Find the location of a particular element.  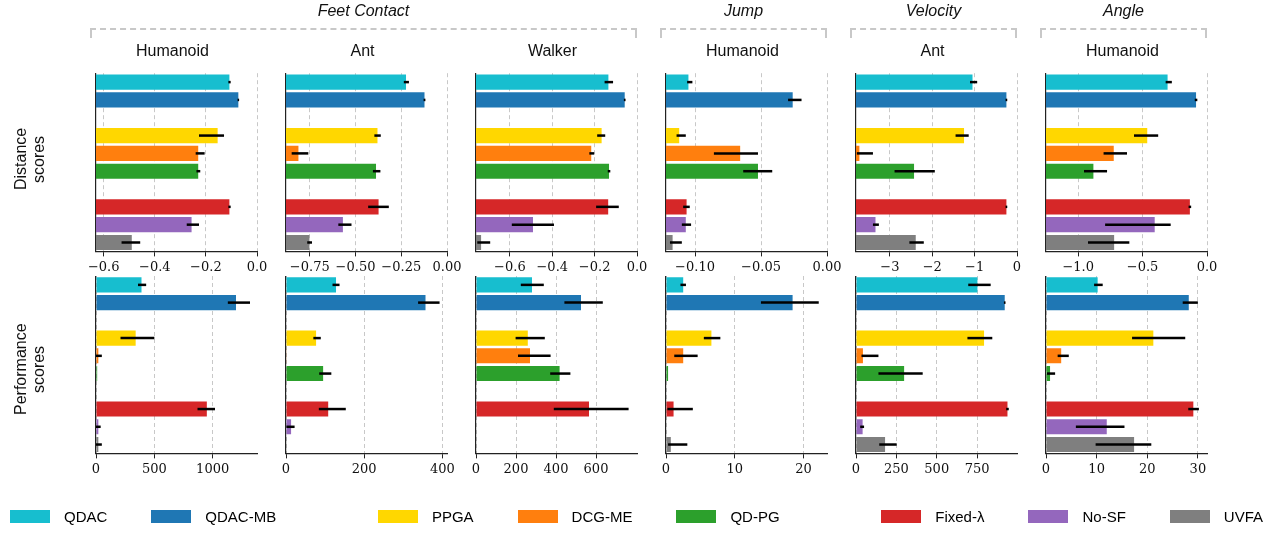

legend-label: QDAC-MB is located at coordinates (241, 516).